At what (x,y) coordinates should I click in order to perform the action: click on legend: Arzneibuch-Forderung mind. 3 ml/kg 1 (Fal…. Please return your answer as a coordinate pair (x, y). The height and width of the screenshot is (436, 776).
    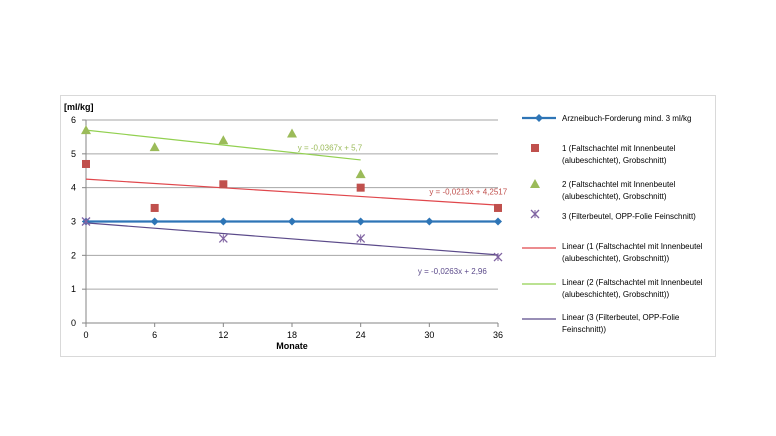
    Looking at the image, I should click on (612, 224).